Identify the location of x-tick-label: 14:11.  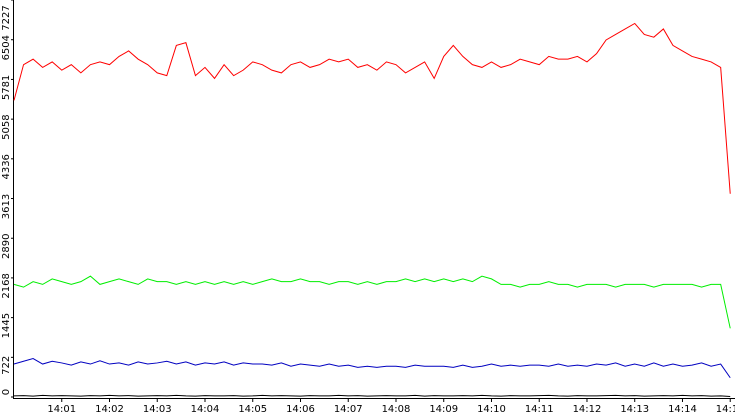
(539, 409).